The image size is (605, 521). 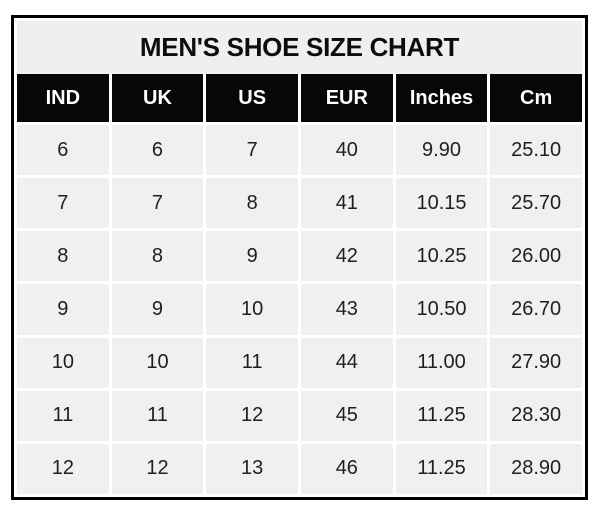 What do you see at coordinates (441, 309) in the screenshot?
I see `cell-inches-row4: 10.50` at bounding box center [441, 309].